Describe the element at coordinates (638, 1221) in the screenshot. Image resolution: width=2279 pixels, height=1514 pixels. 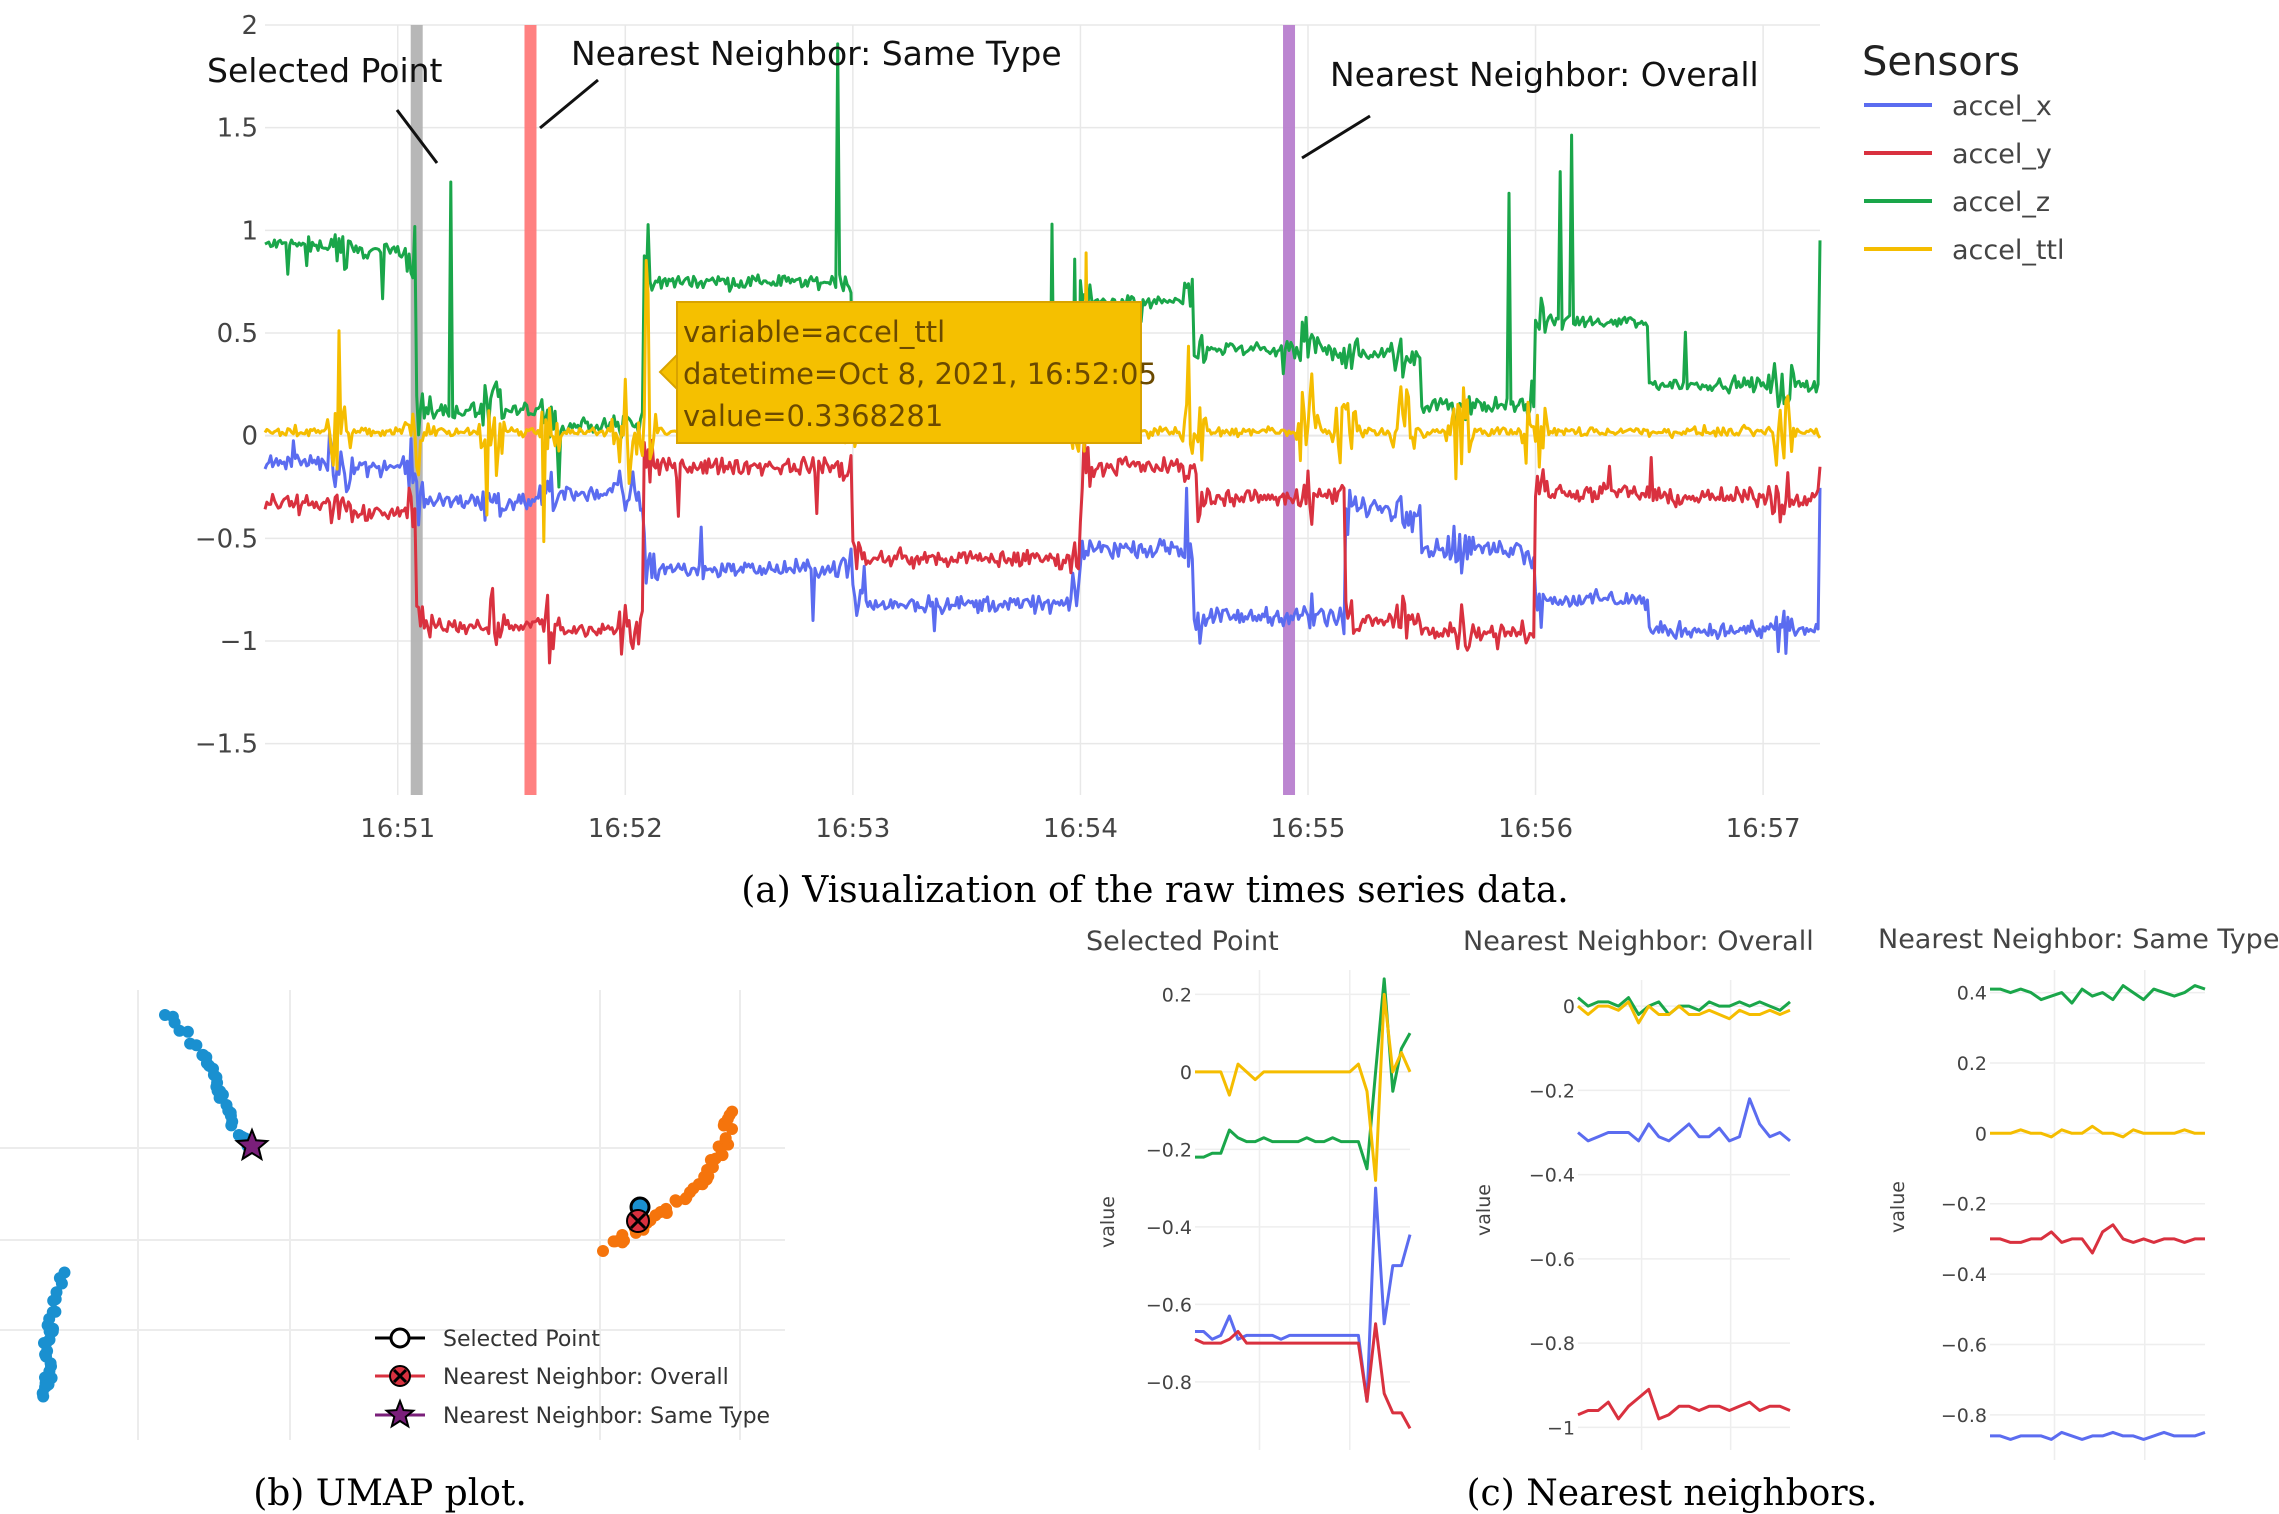
I see `umap-overall-marker` at that location.